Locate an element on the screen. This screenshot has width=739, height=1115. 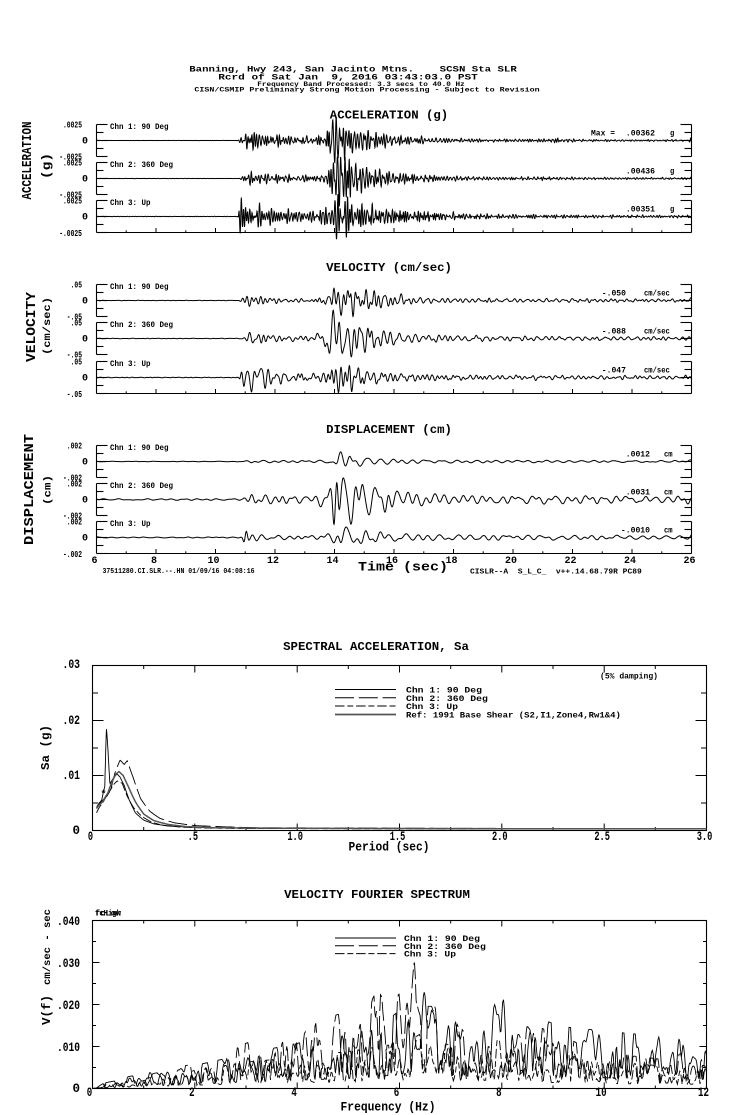
svg-text: .00436 is located at coordinates (640, 172).